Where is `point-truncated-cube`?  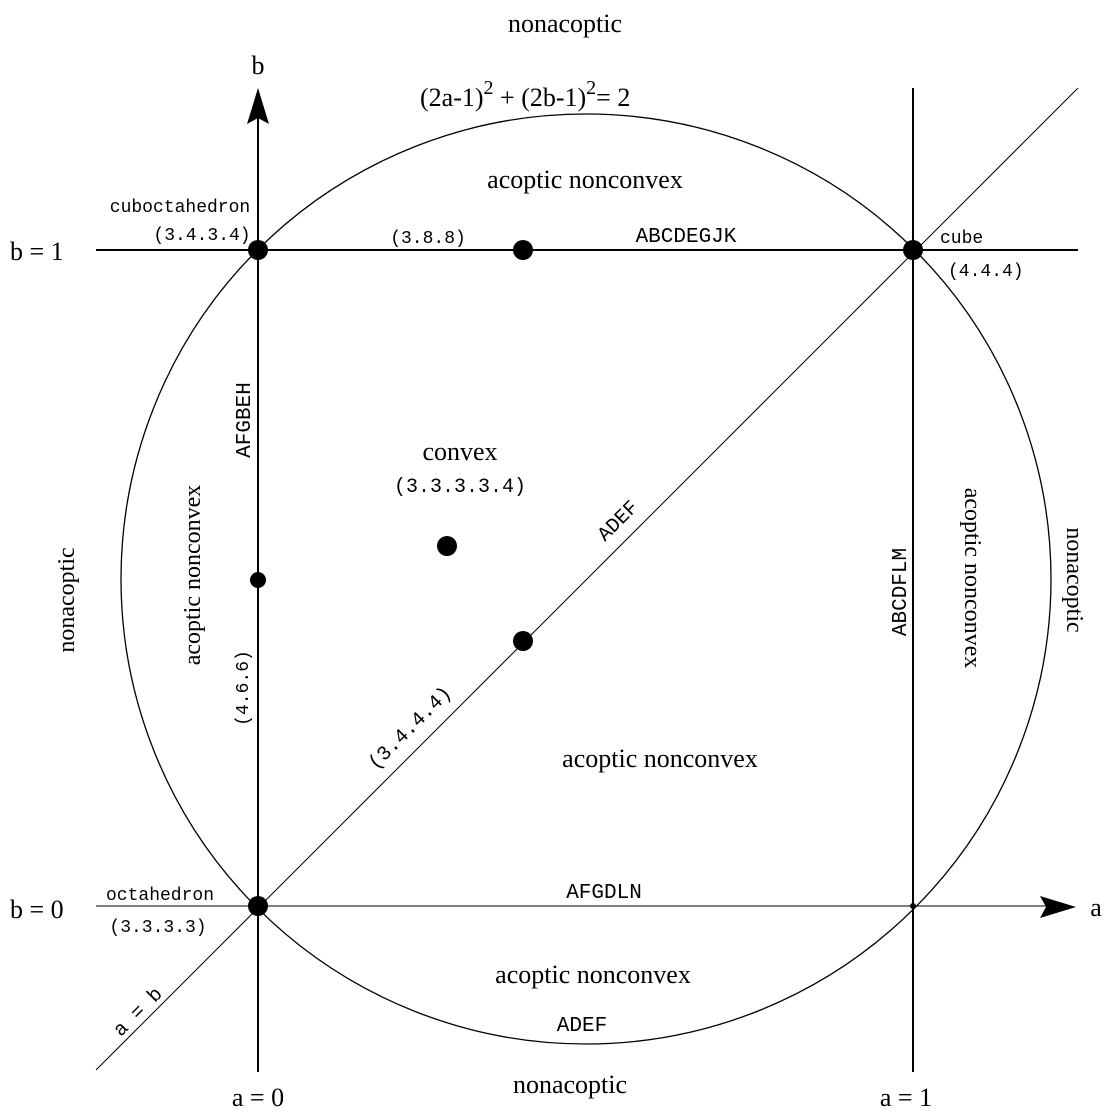
point-truncated-cube is located at coordinates (523, 250).